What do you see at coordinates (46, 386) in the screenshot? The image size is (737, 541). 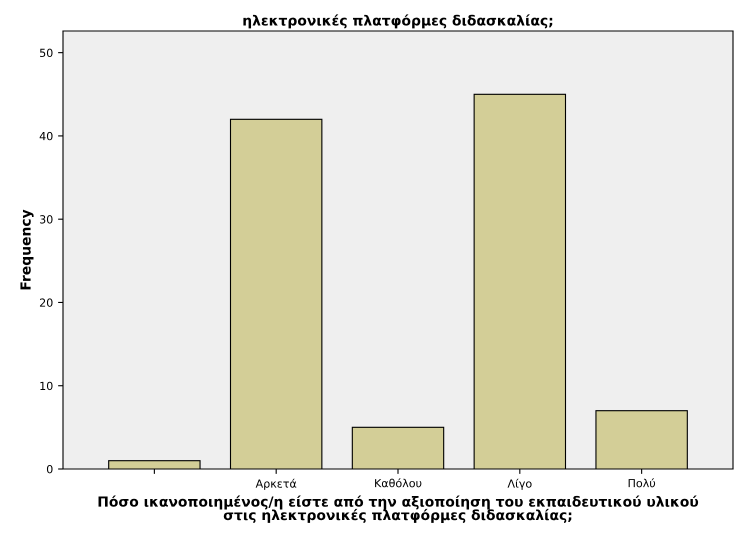 I see `y-tick-label: 10` at bounding box center [46, 386].